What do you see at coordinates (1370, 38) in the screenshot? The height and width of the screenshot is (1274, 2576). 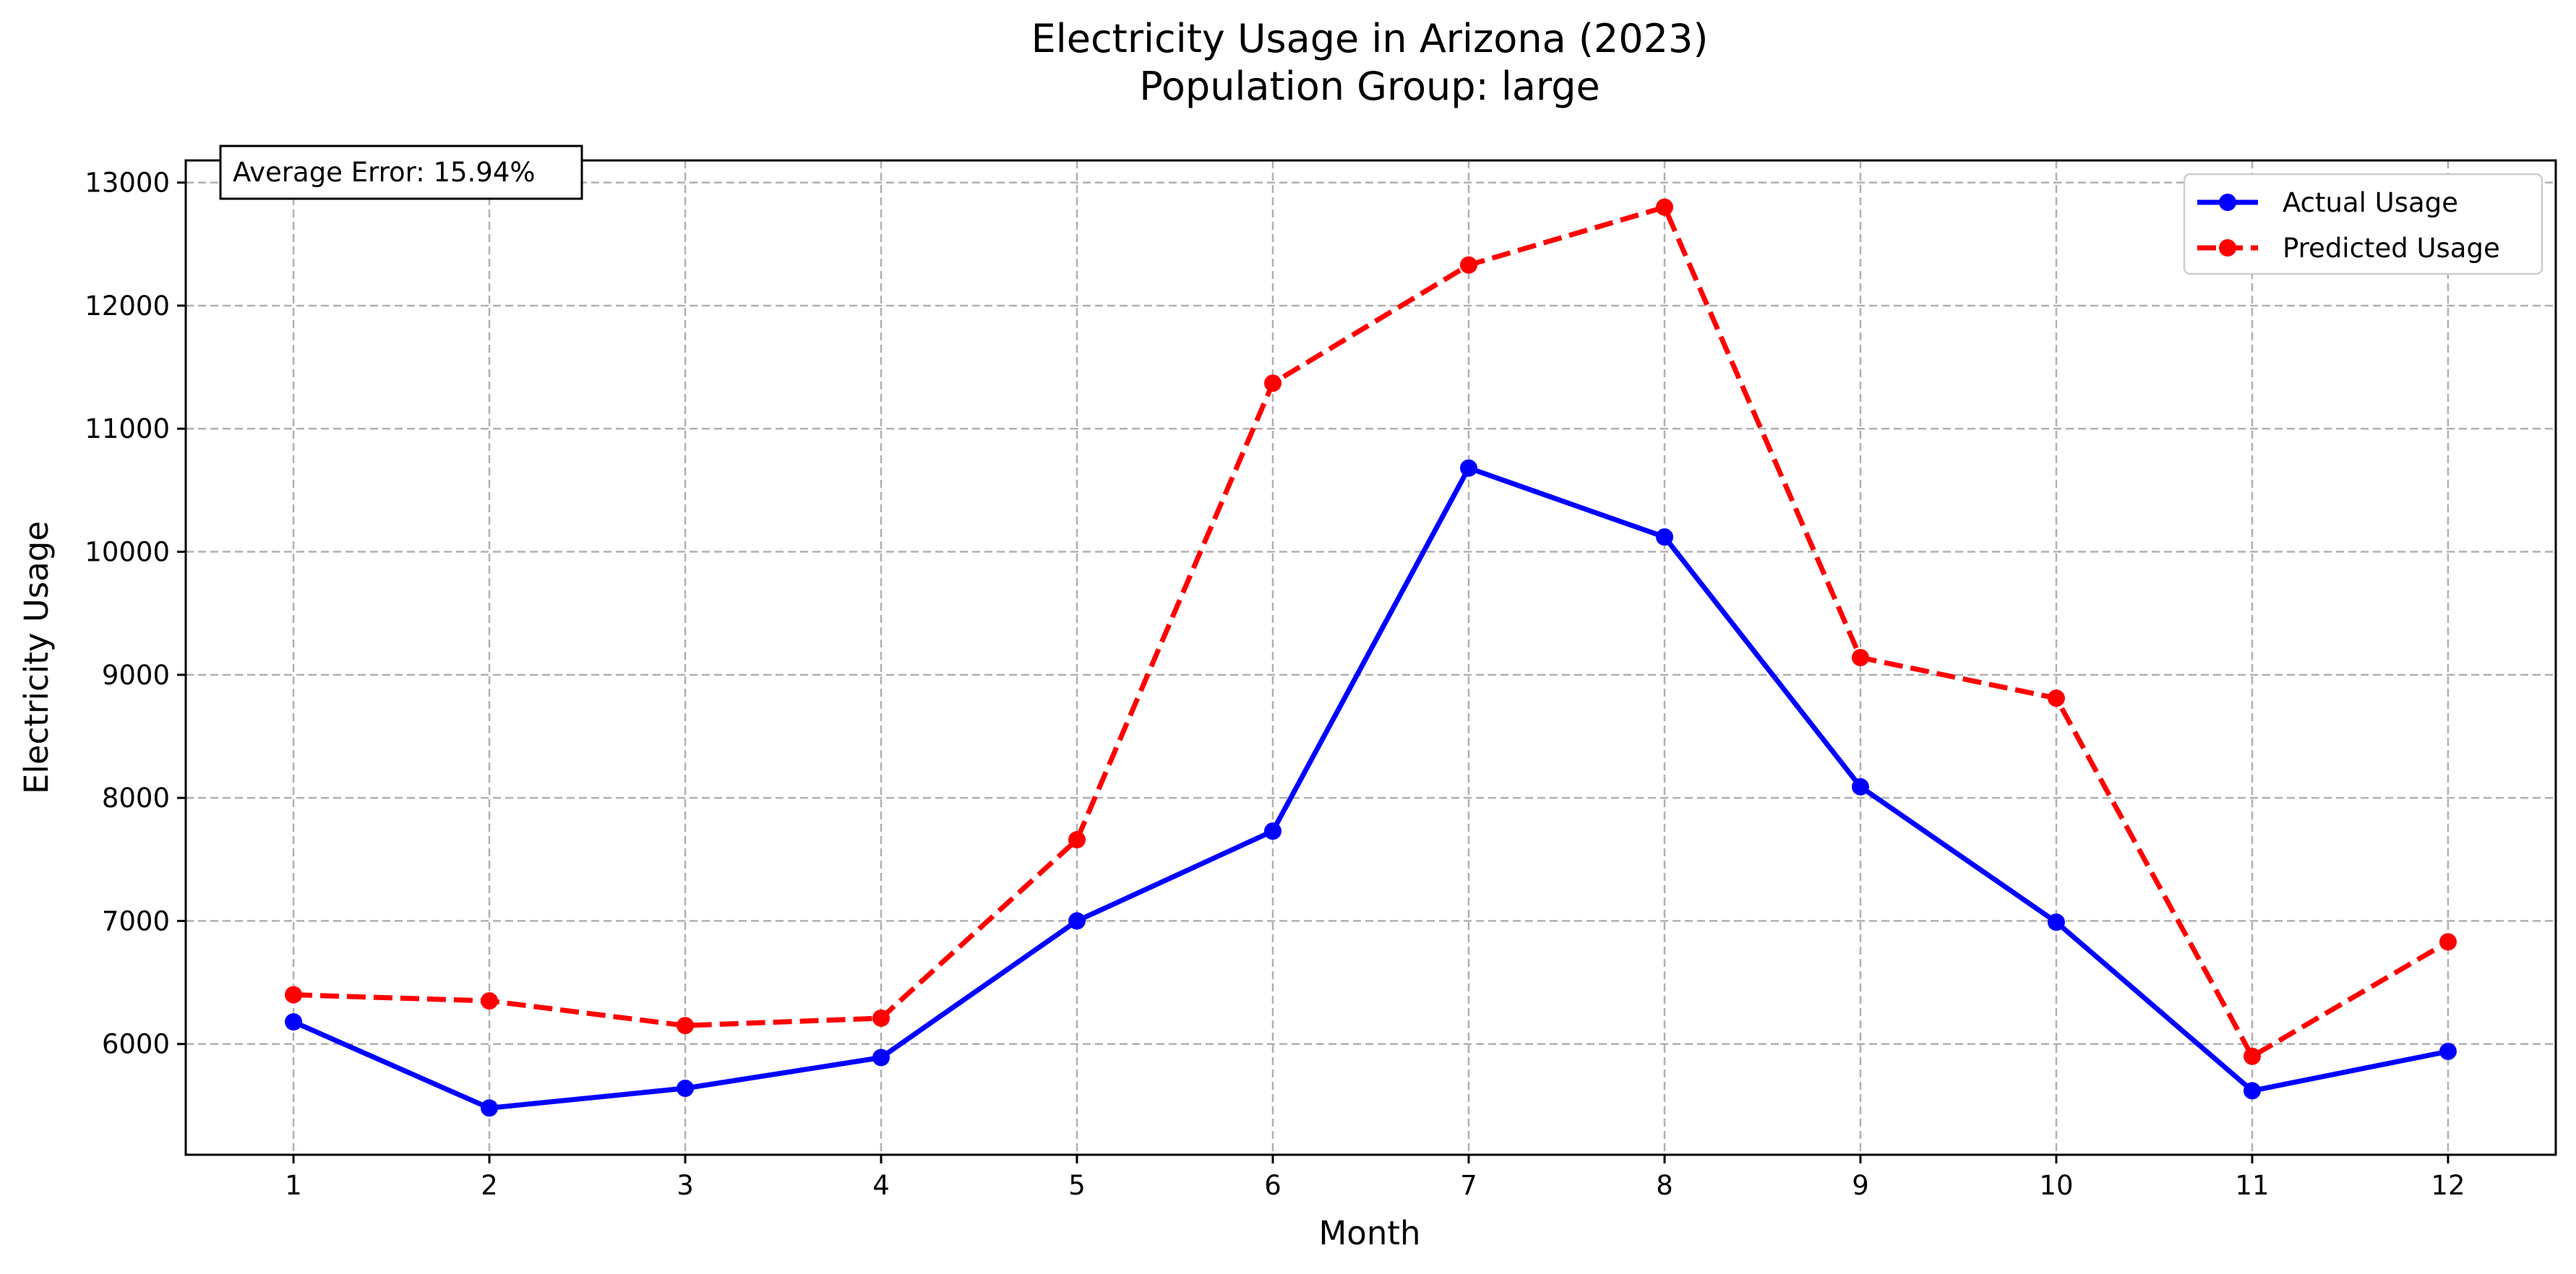 I see `chart-title: Electricity Usage in Arizona (2023)` at bounding box center [1370, 38].